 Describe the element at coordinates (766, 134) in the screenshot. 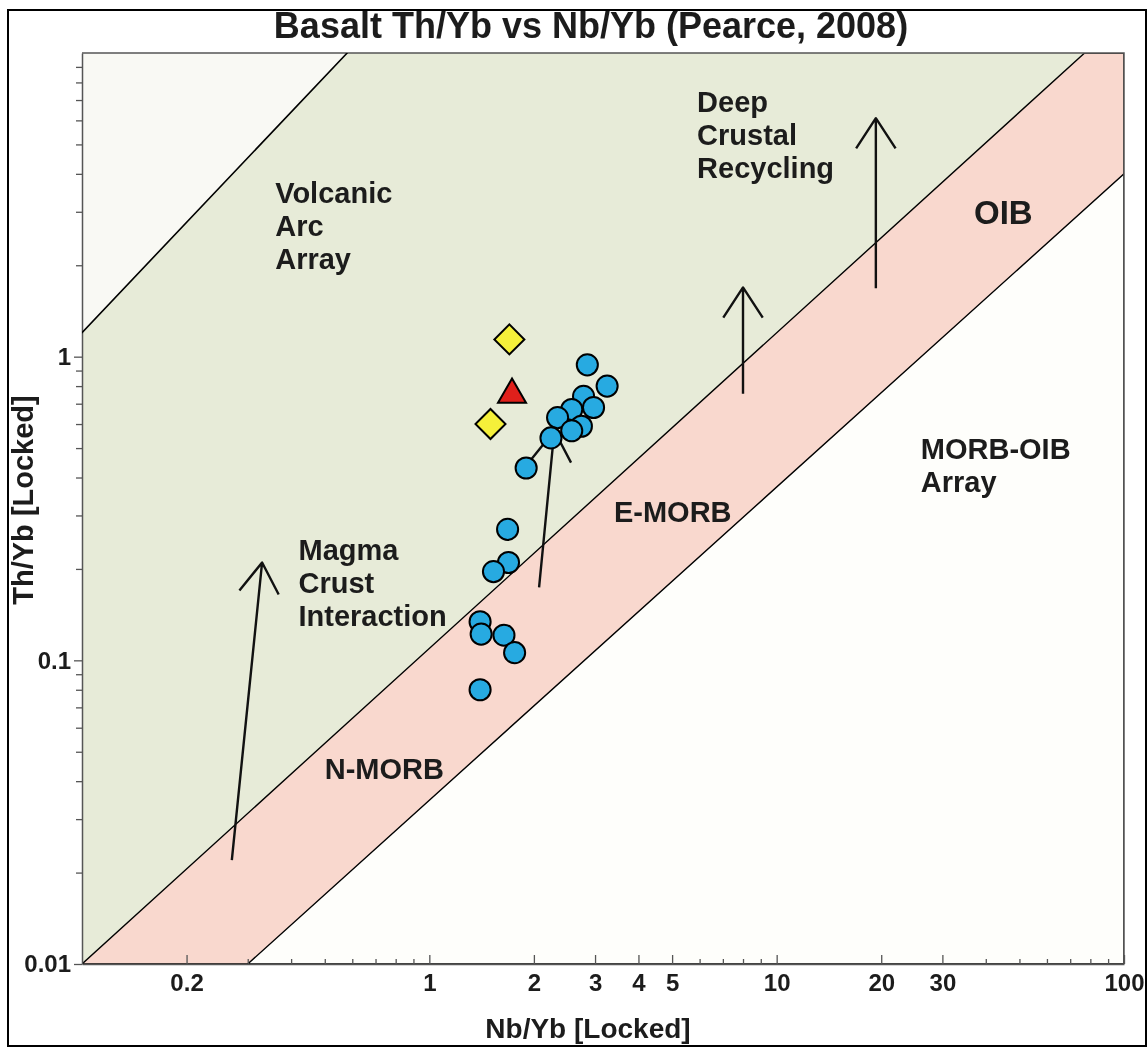

I see `annotation: Deep Crustal Recycling` at that location.